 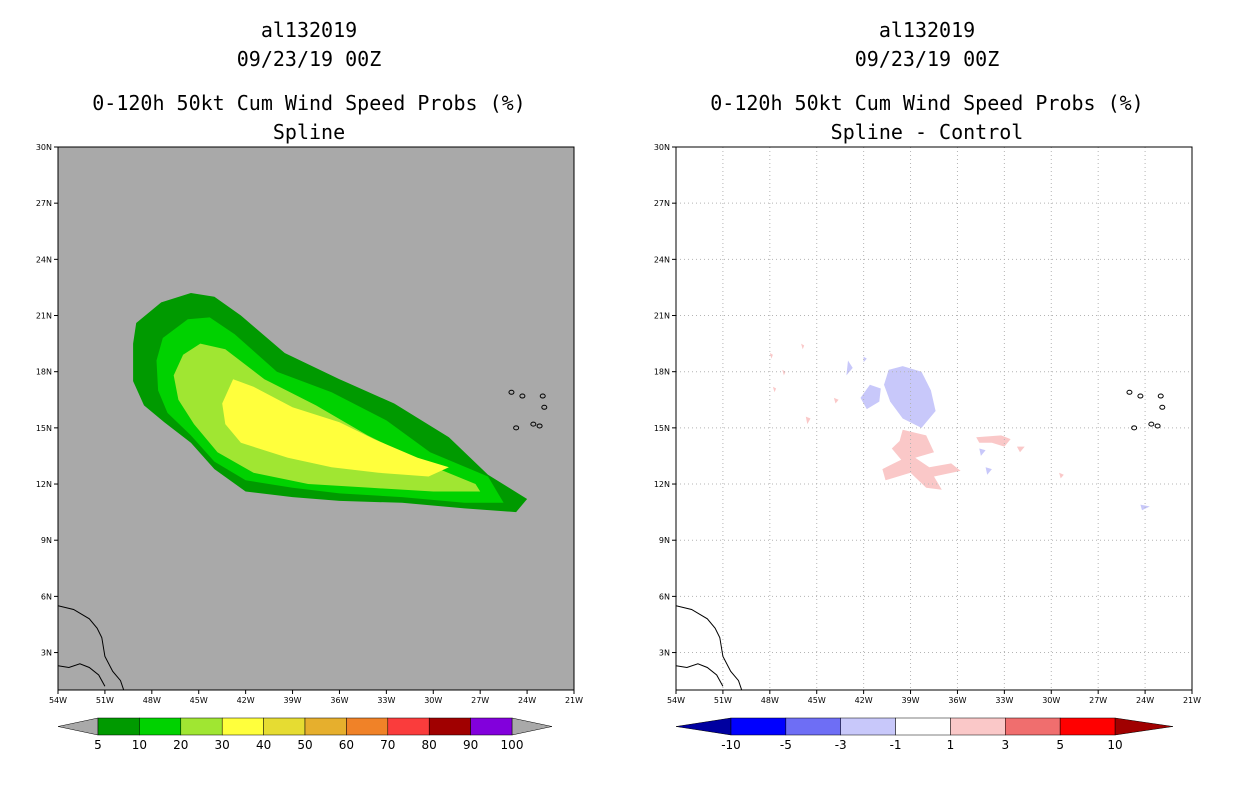 What do you see at coordinates (429, 745) in the screenshot?
I see `colorbar-label: 80` at bounding box center [429, 745].